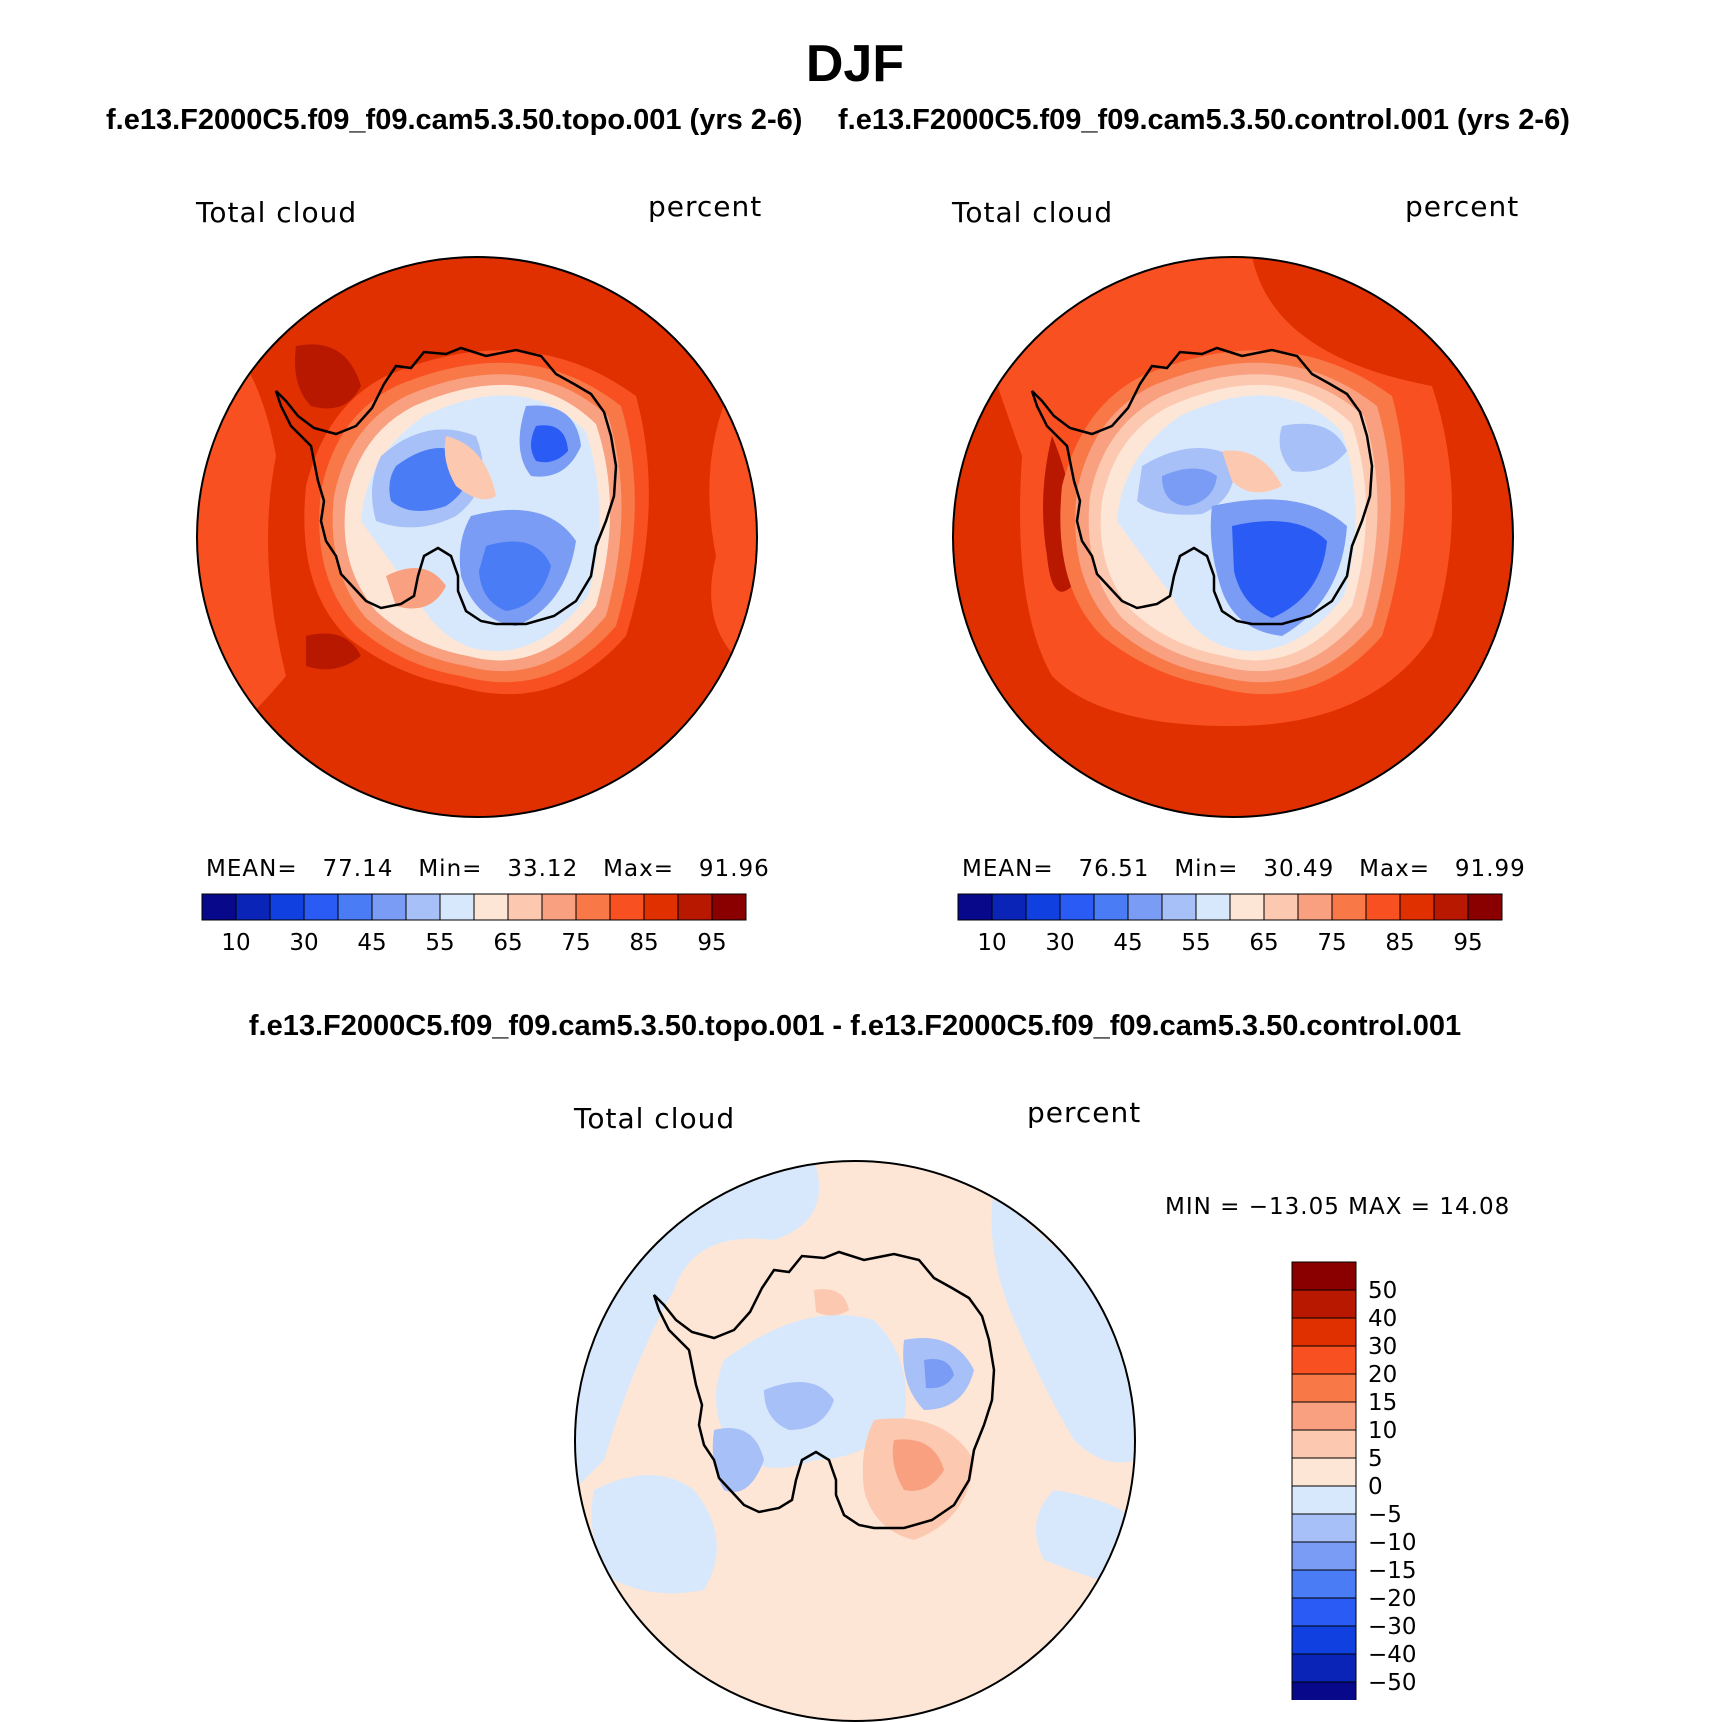  What do you see at coordinates (1385, 1515) in the screenshot?
I see `colorbar-tick-label: −5` at bounding box center [1385, 1515].